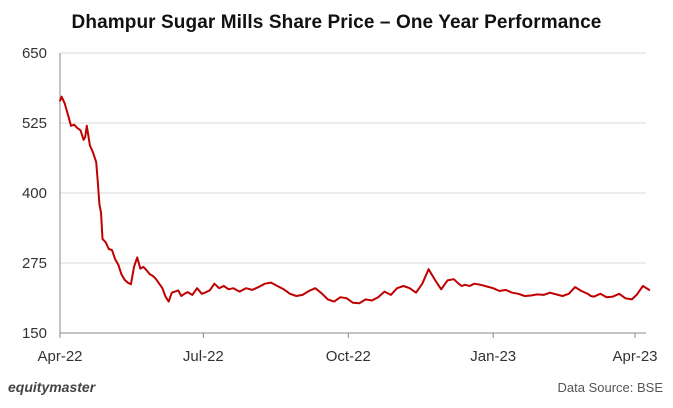 This screenshot has height=408, width=673. What do you see at coordinates (59, 356) in the screenshot?
I see `x-tick-label: Apr-22` at bounding box center [59, 356].